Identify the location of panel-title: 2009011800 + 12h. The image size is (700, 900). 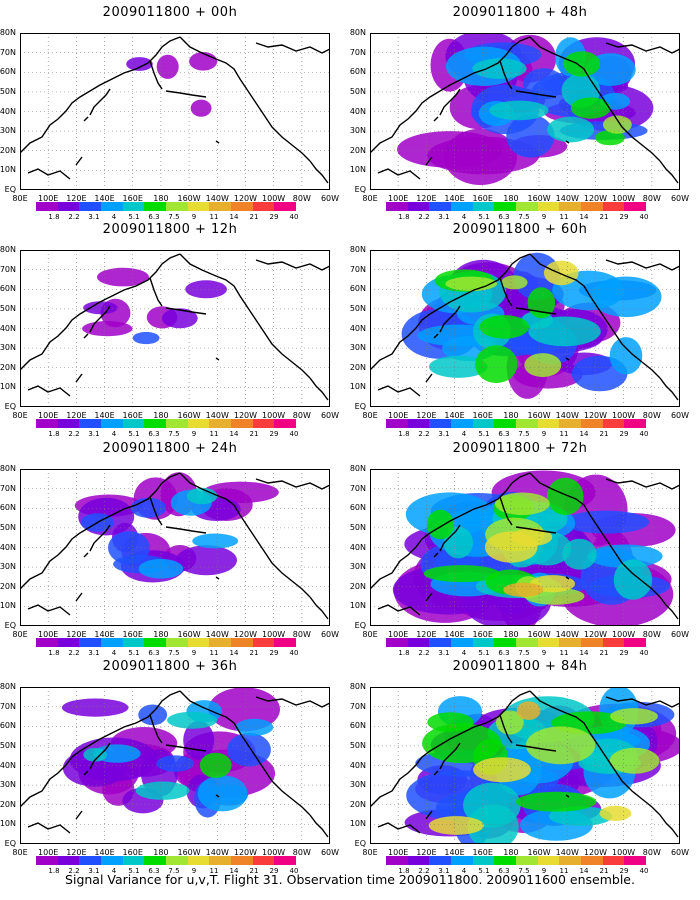
(170, 229).